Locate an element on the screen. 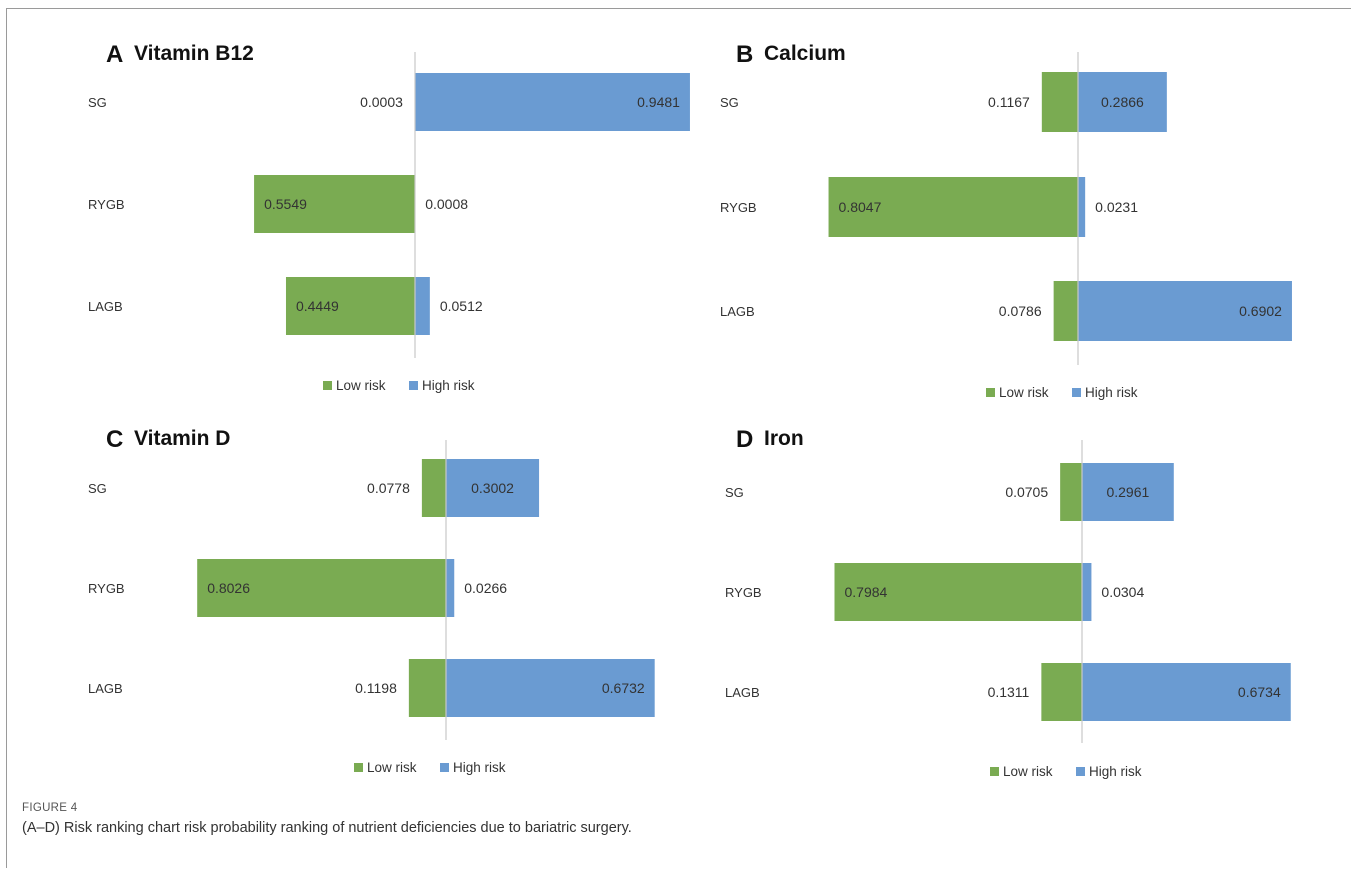  value-label-low-lagb: 0.4449 is located at coordinates (317, 306).